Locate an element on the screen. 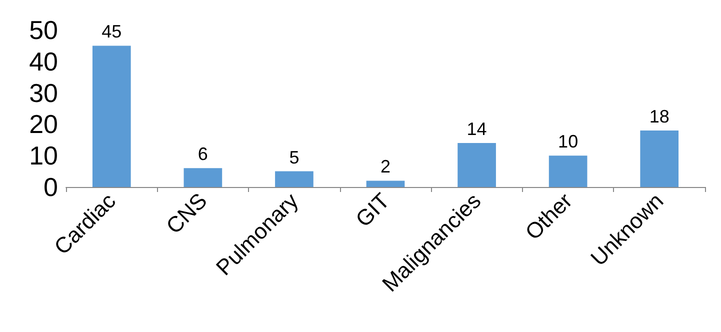 The height and width of the screenshot is (332, 721). y-tick-label: 40 is located at coordinates (43, 61).